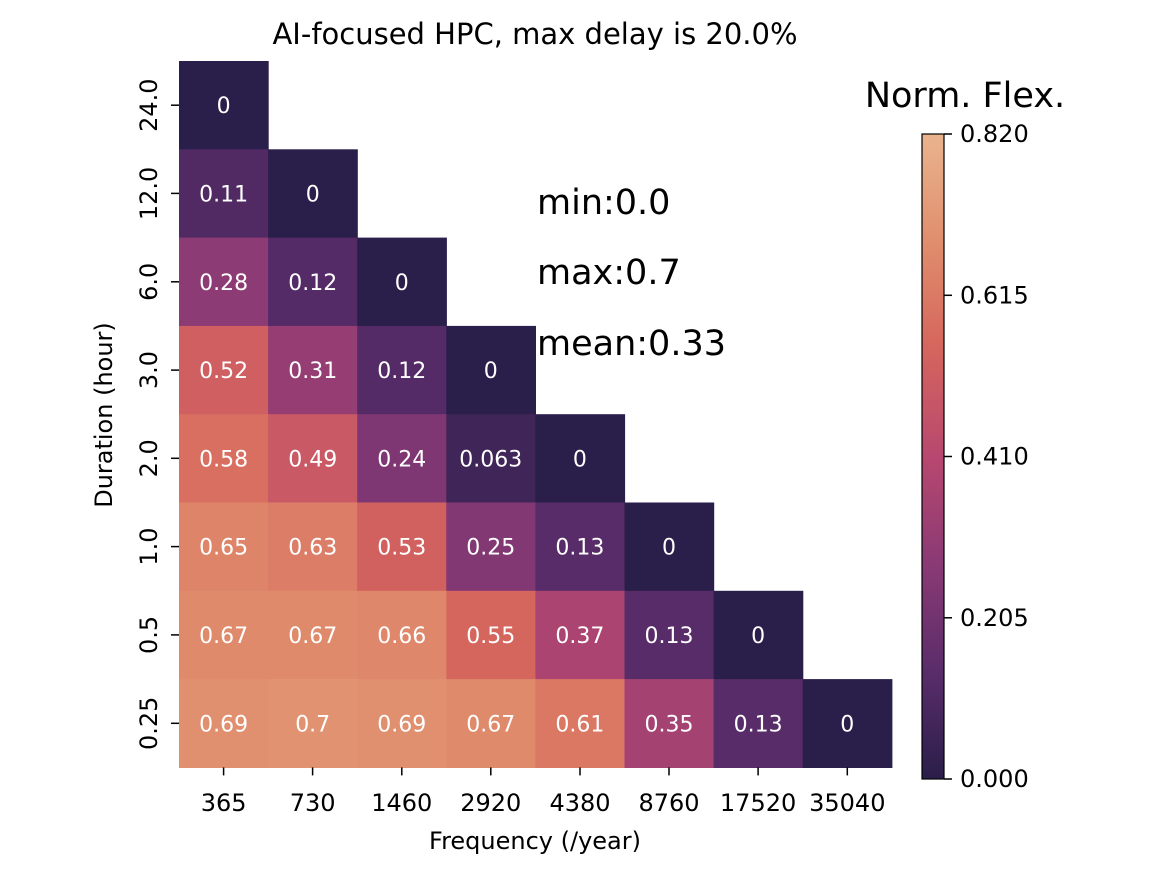 The width and height of the screenshot is (1168, 890). What do you see at coordinates (401, 803) in the screenshot?
I see `x-tick-label: 1460` at bounding box center [401, 803].